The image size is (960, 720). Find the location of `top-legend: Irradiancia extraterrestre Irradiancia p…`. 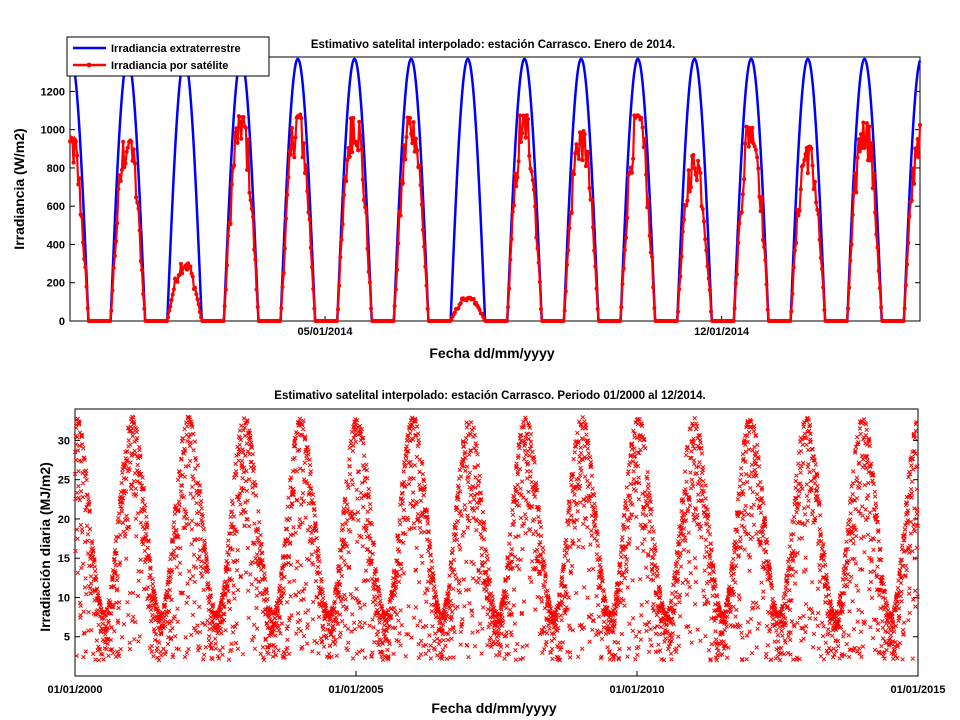

top-legend: Irradiancia extraterrestre Irradiancia p… is located at coordinates (168, 56).